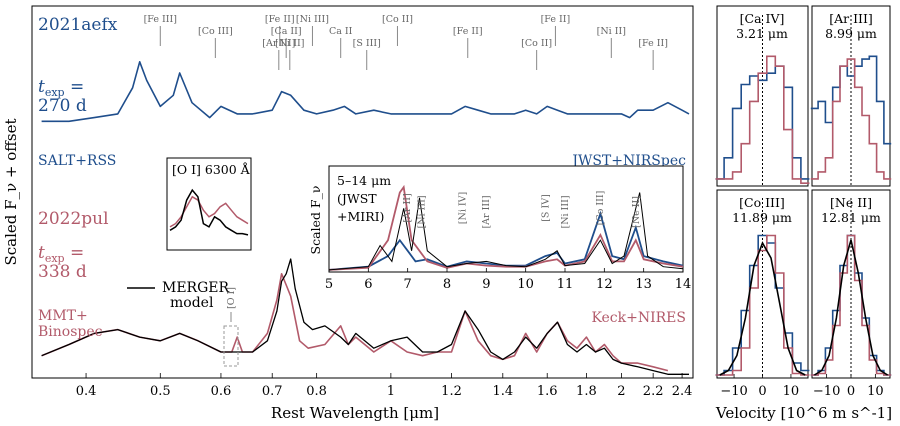  I want to click on main-line-id-label: [Ca II], so click(286, 31).